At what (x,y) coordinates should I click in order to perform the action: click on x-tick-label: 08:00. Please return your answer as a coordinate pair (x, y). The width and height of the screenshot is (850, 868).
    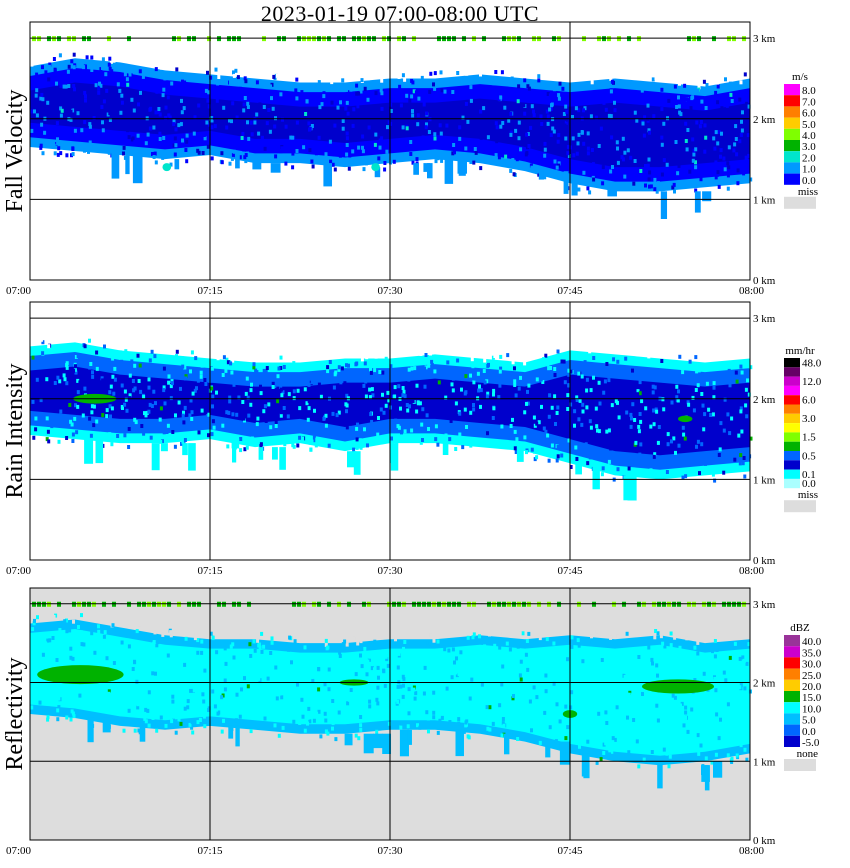
    Looking at the image, I should click on (752, 571).